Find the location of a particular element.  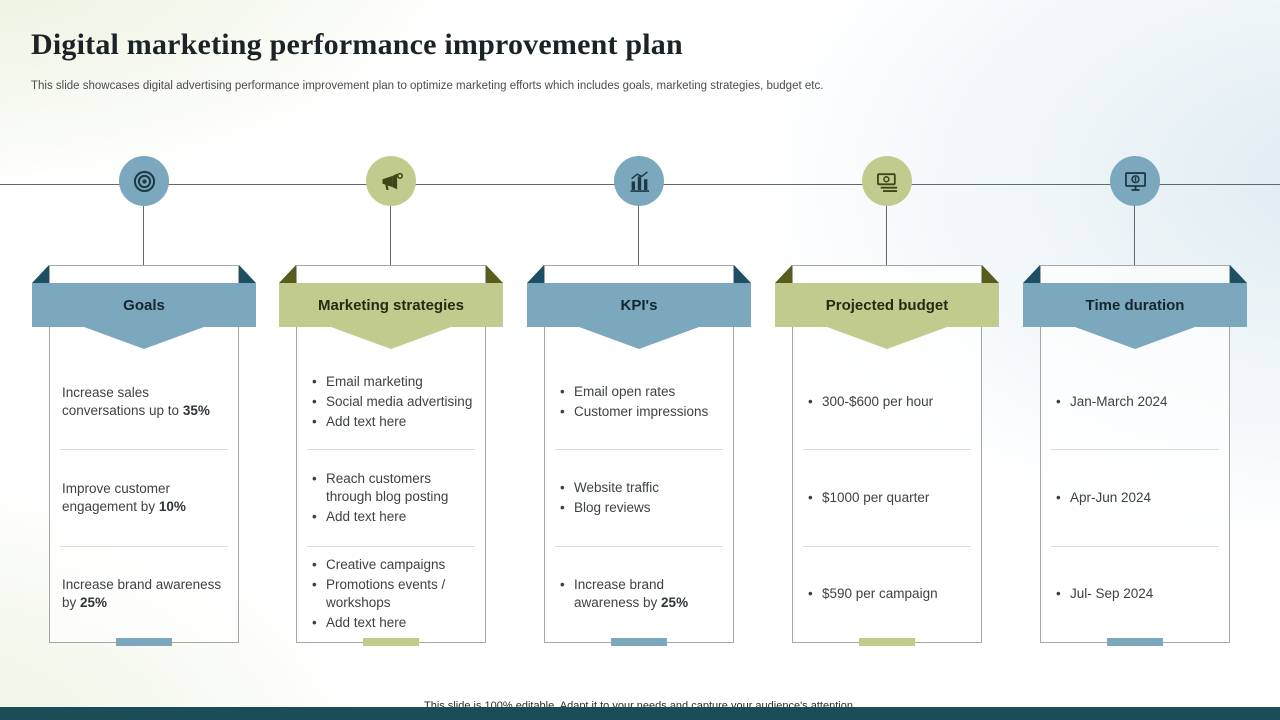

list-item: Jan-March 2024 is located at coordinates (1135, 402).